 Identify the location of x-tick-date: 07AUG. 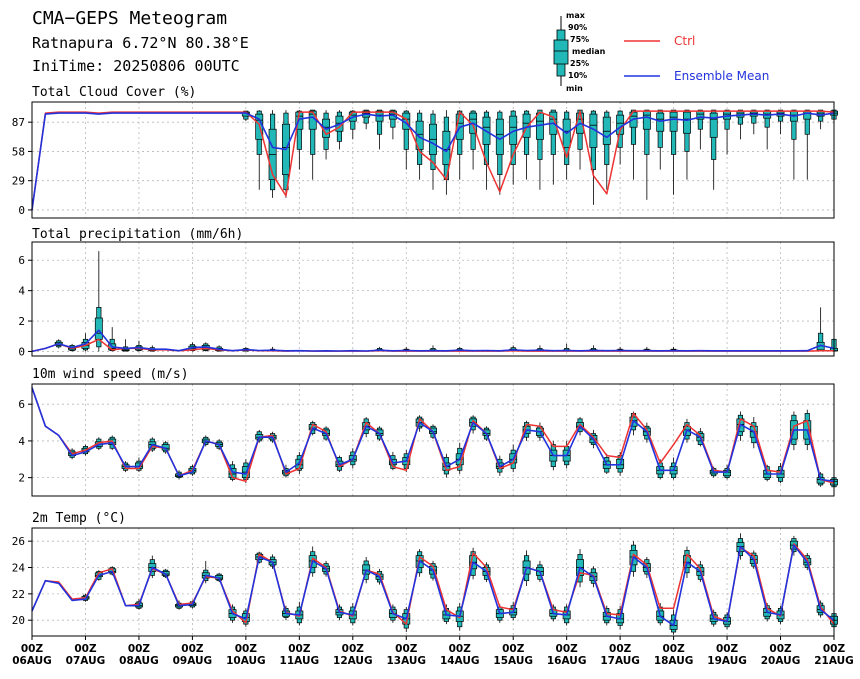
(86, 661).